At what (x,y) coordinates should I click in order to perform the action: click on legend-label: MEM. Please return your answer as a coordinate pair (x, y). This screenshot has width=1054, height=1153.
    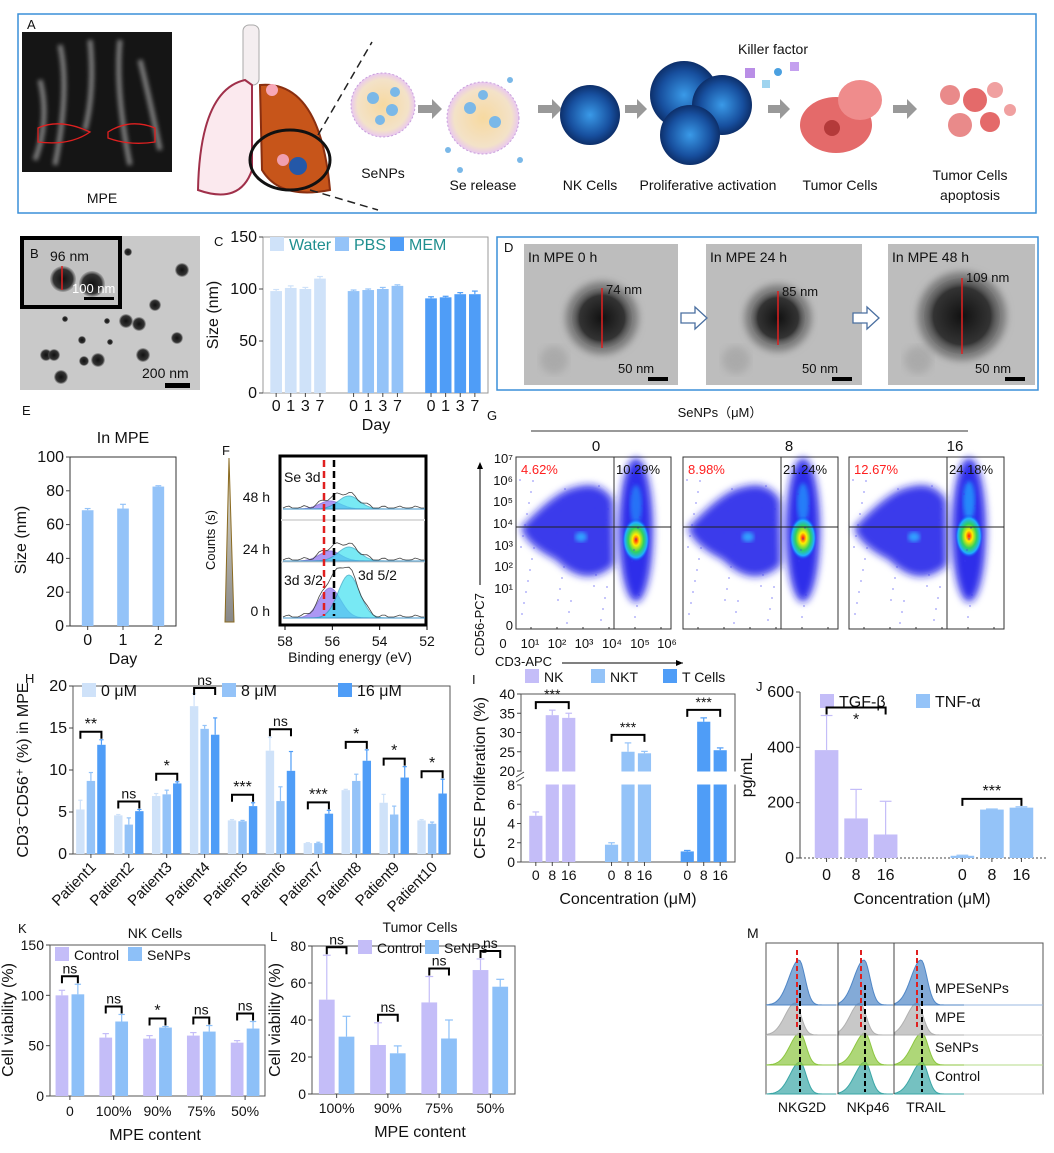
    Looking at the image, I should click on (427, 245).